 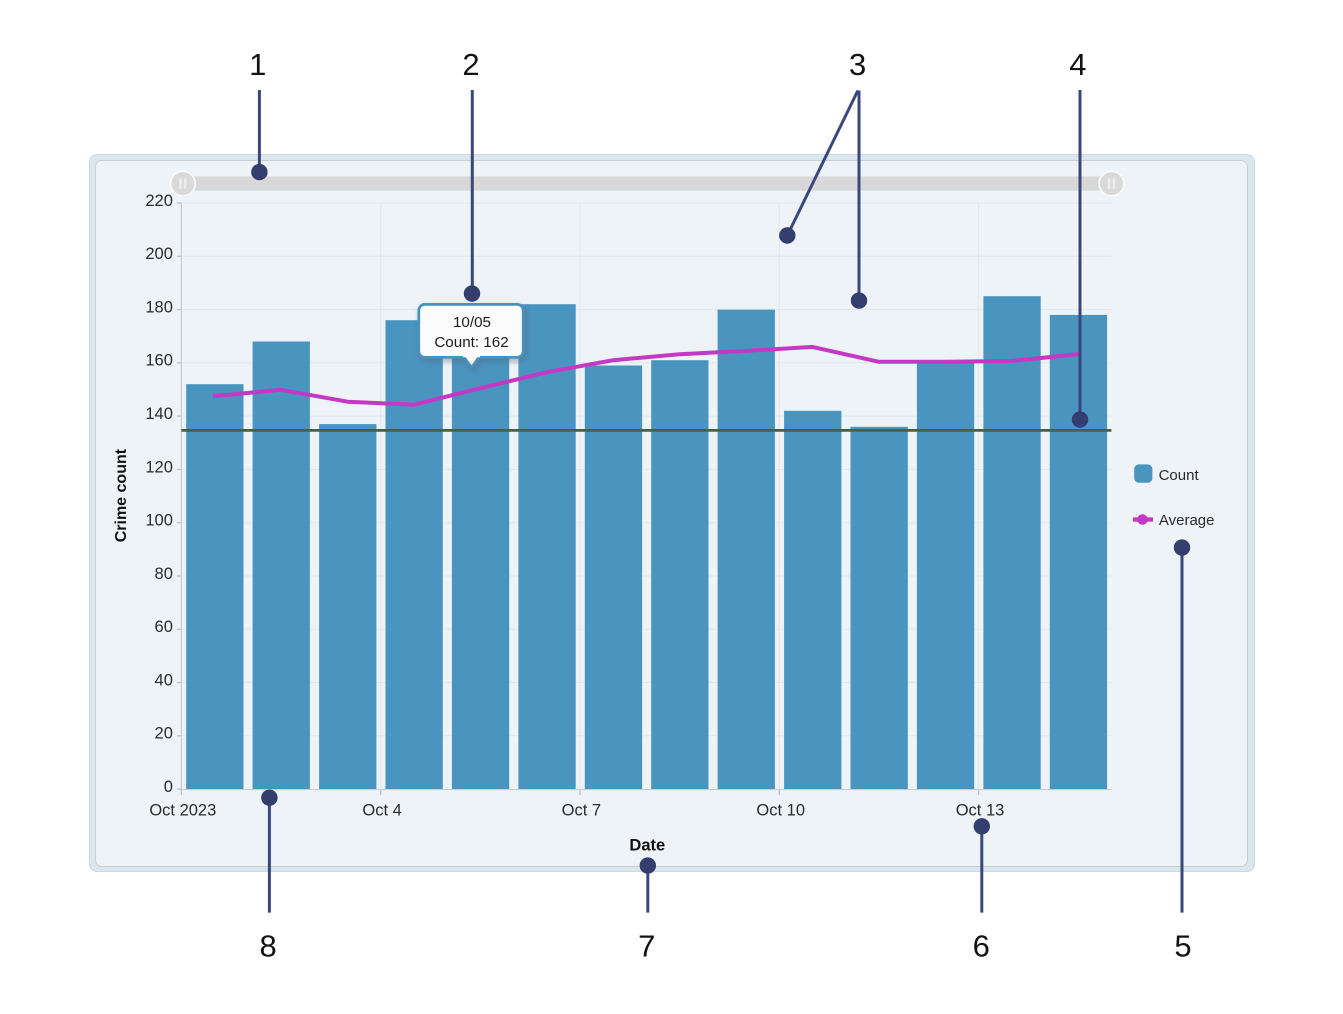 I want to click on svg-text: Count, so click(x=1179, y=475).